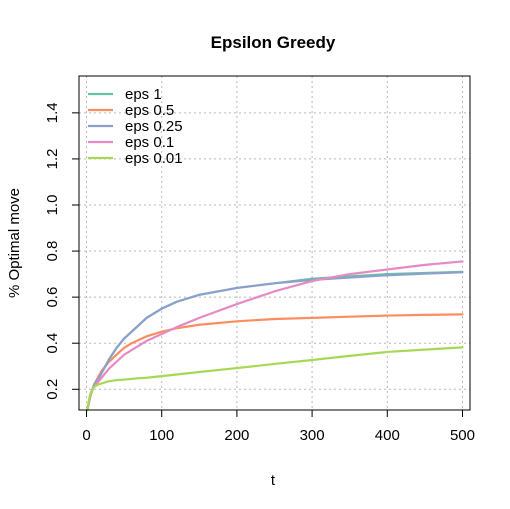  I want to click on y-axis-label: % Optimal move, so click(14, 243).